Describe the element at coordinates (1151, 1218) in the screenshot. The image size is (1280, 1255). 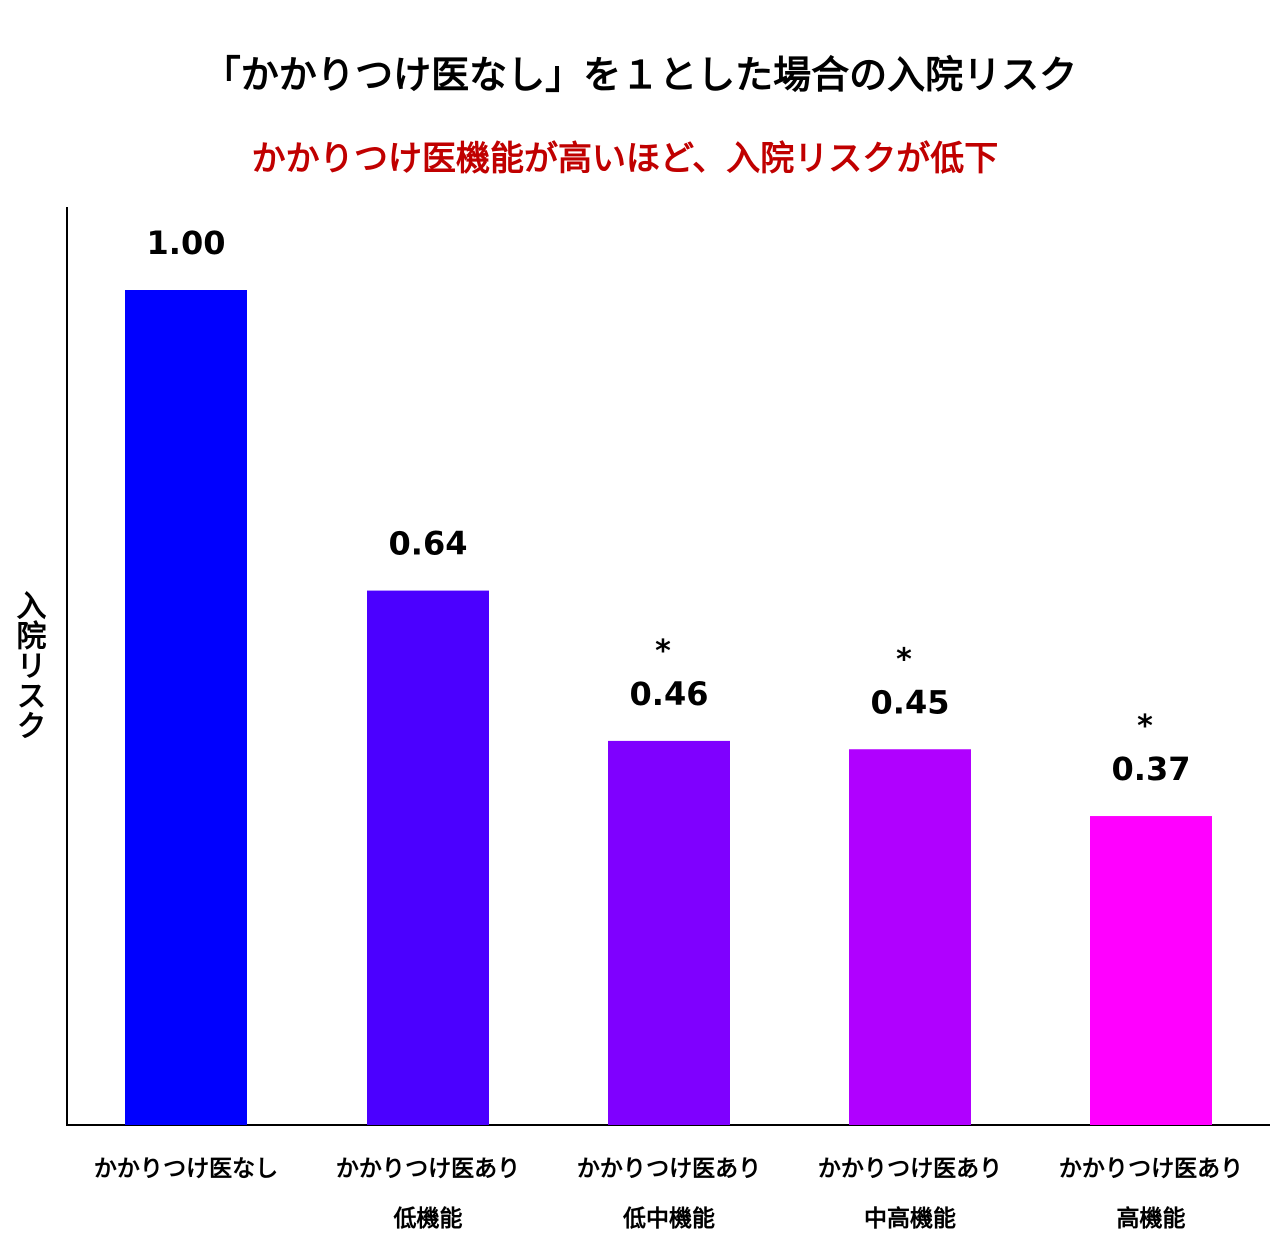
I see `x-tick-label-5-line-2: 高機能` at that location.